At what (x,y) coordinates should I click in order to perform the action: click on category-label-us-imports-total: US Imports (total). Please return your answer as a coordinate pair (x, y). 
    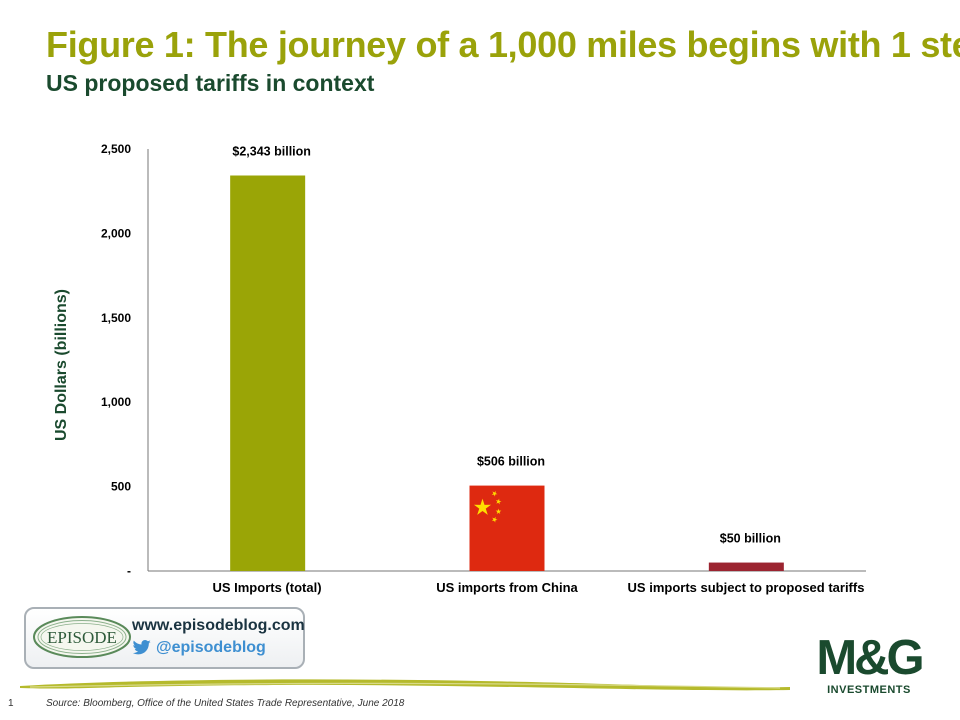
    Looking at the image, I should click on (267, 587).